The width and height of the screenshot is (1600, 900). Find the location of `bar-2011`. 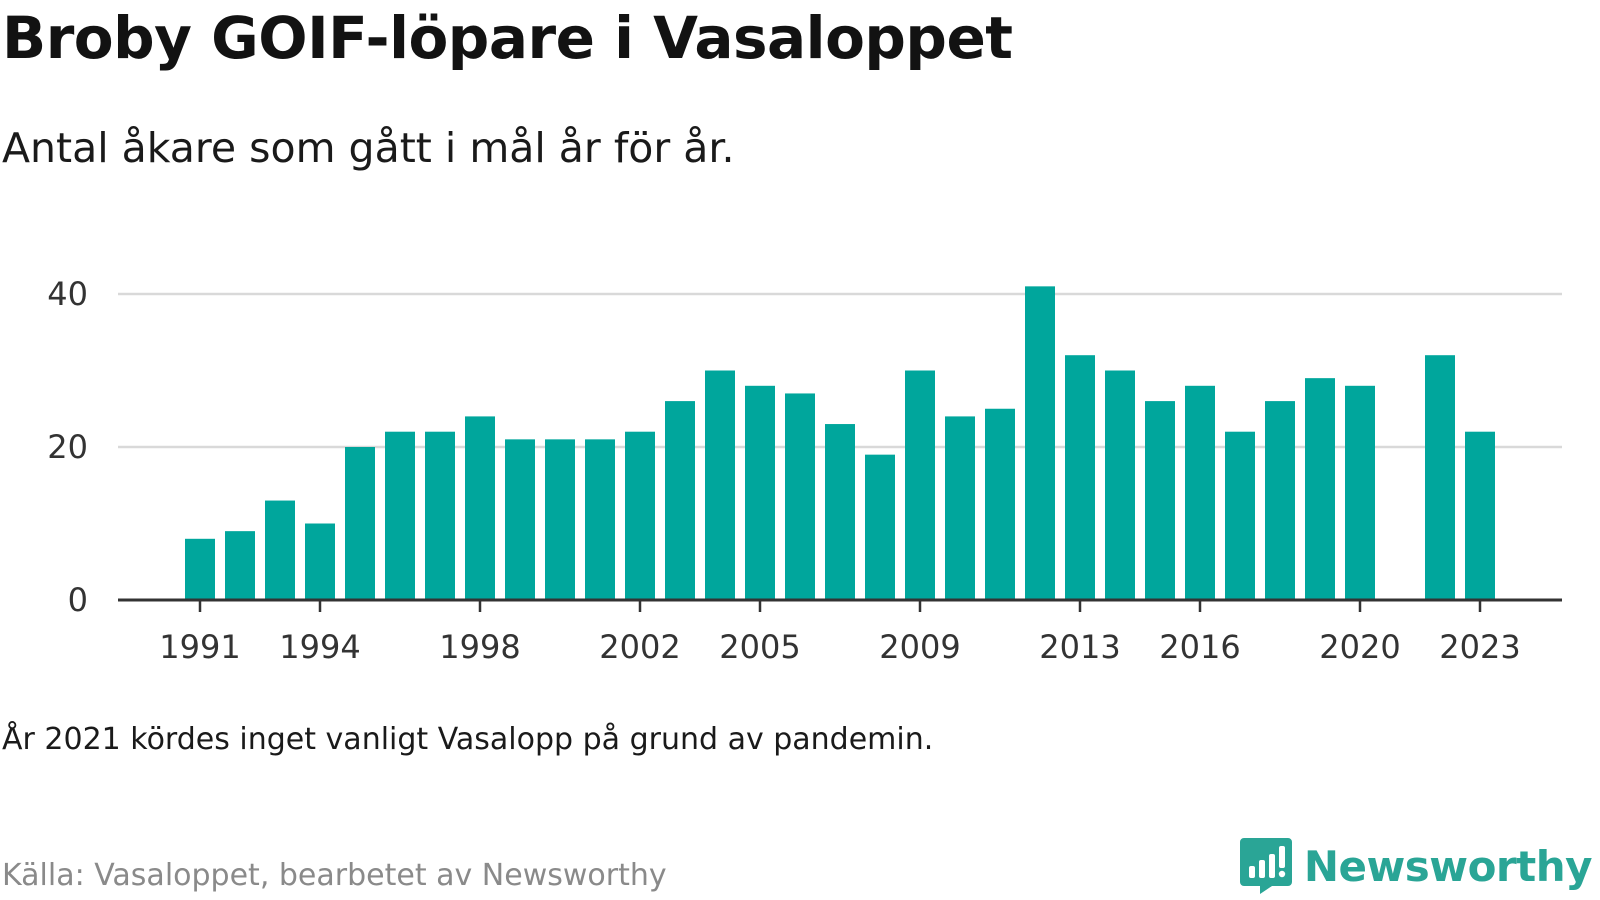

bar-2011 is located at coordinates (1000, 504).